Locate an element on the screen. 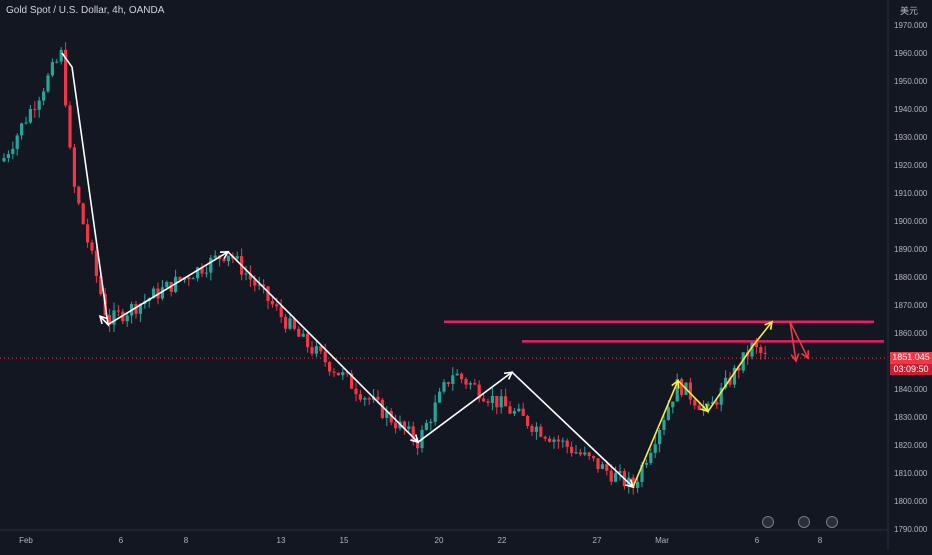  x-tick-label: Feb is located at coordinates (26, 540).